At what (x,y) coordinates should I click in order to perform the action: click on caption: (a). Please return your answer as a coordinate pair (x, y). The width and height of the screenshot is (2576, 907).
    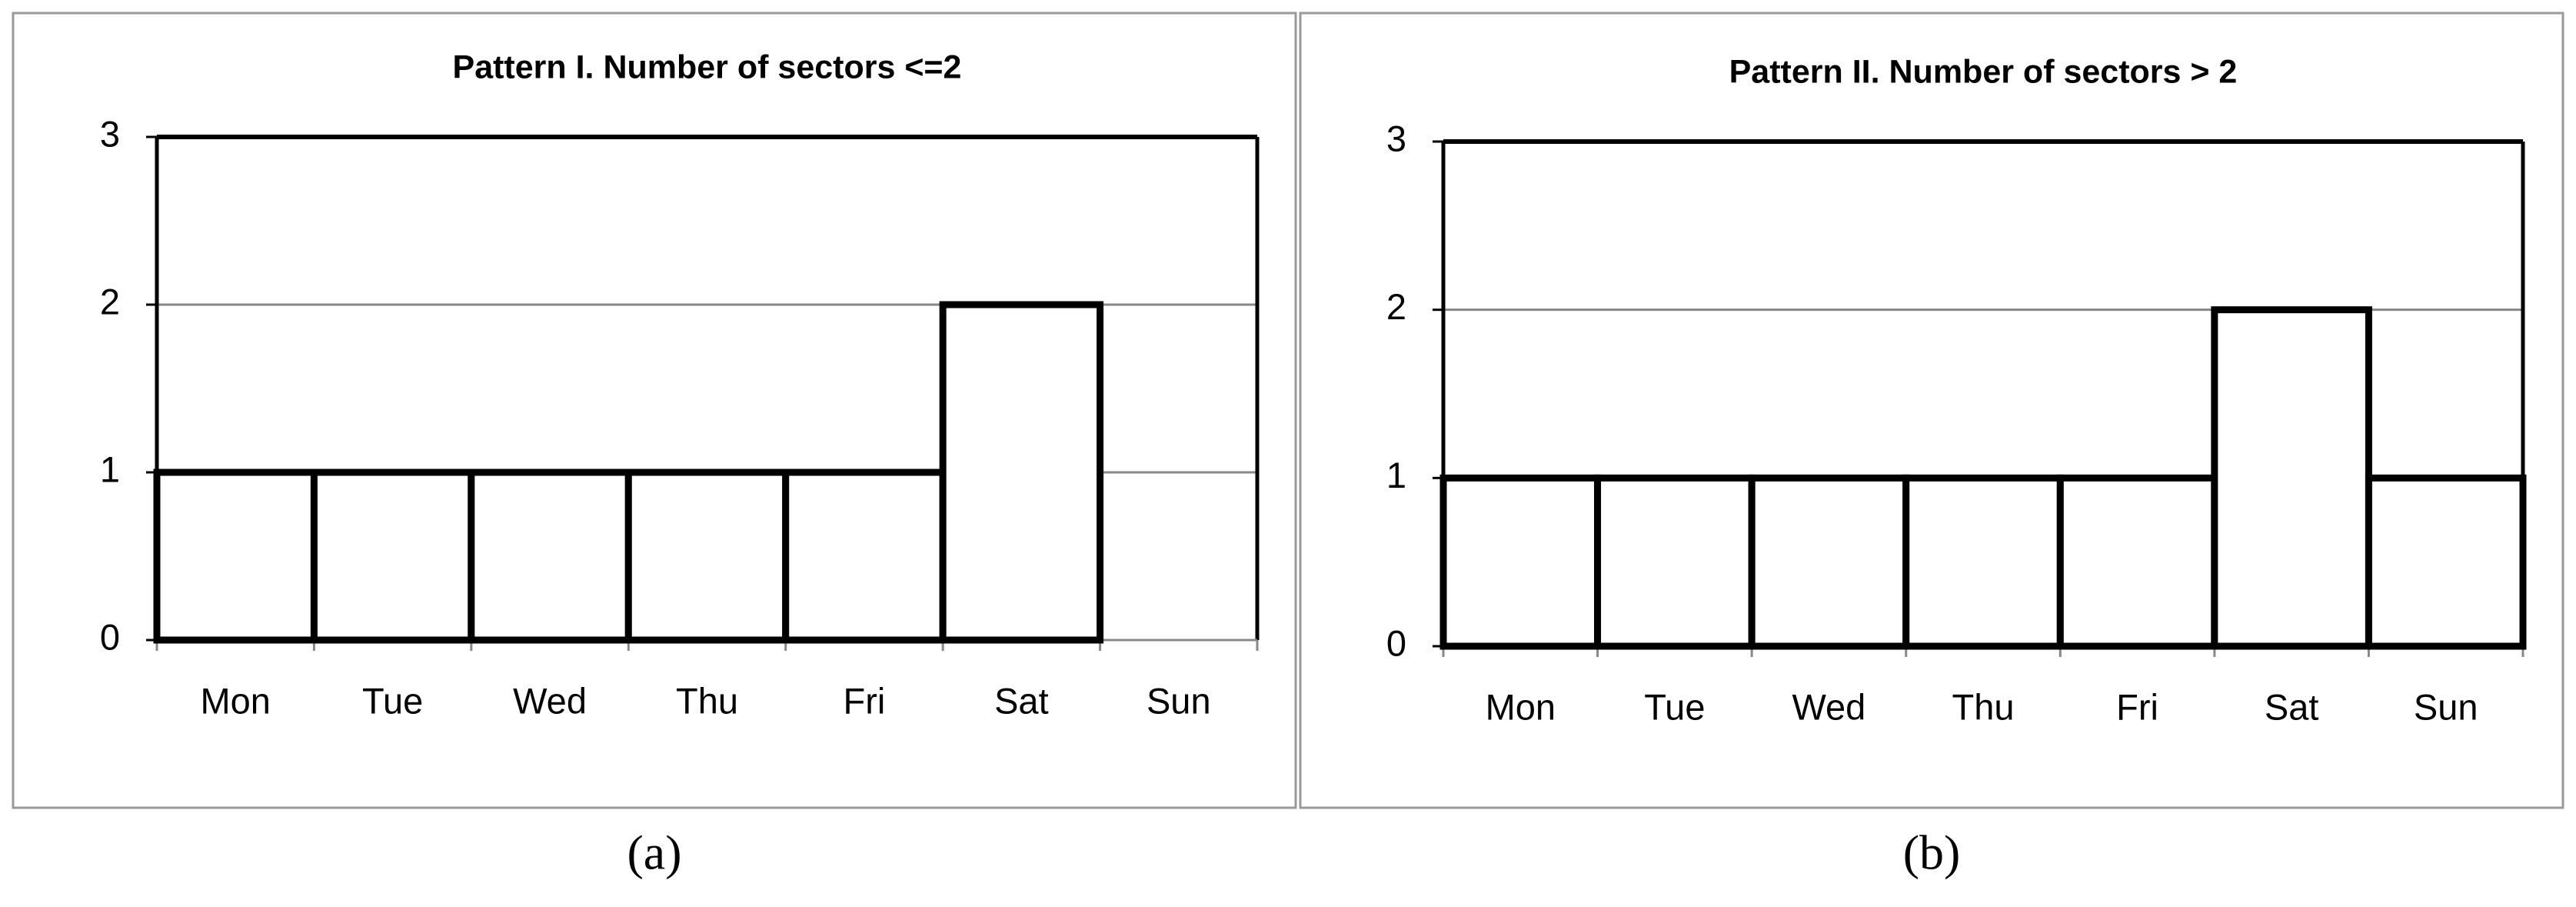
    Looking at the image, I should click on (654, 852).